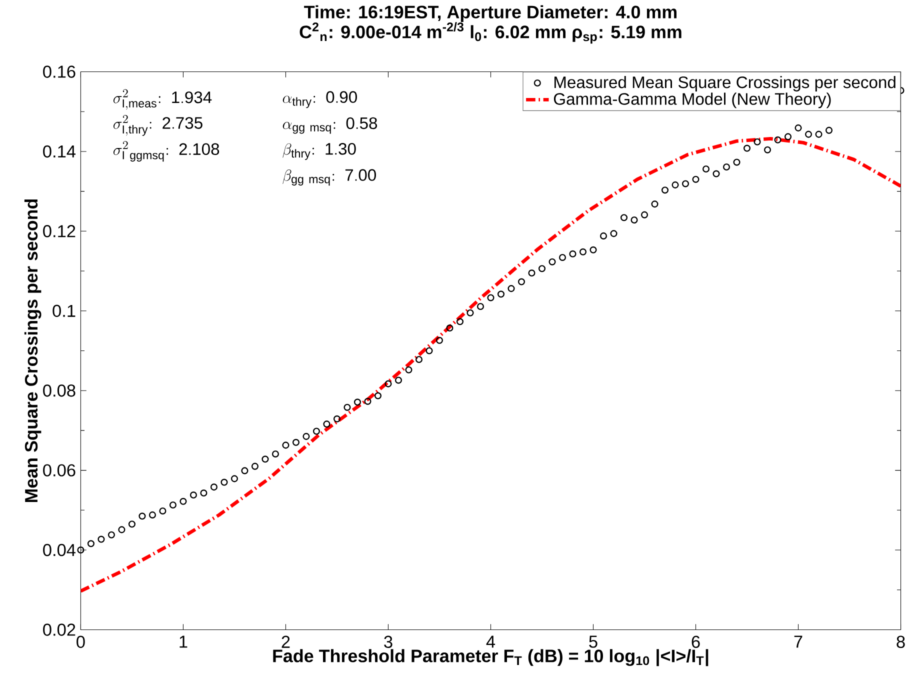 Image resolution: width=910 pixels, height=688 pixels. What do you see at coordinates (490, 13) in the screenshot?
I see `chart-title: Time: 16:19EST, Aperture Diameter: 4.0 mm` at bounding box center [490, 13].